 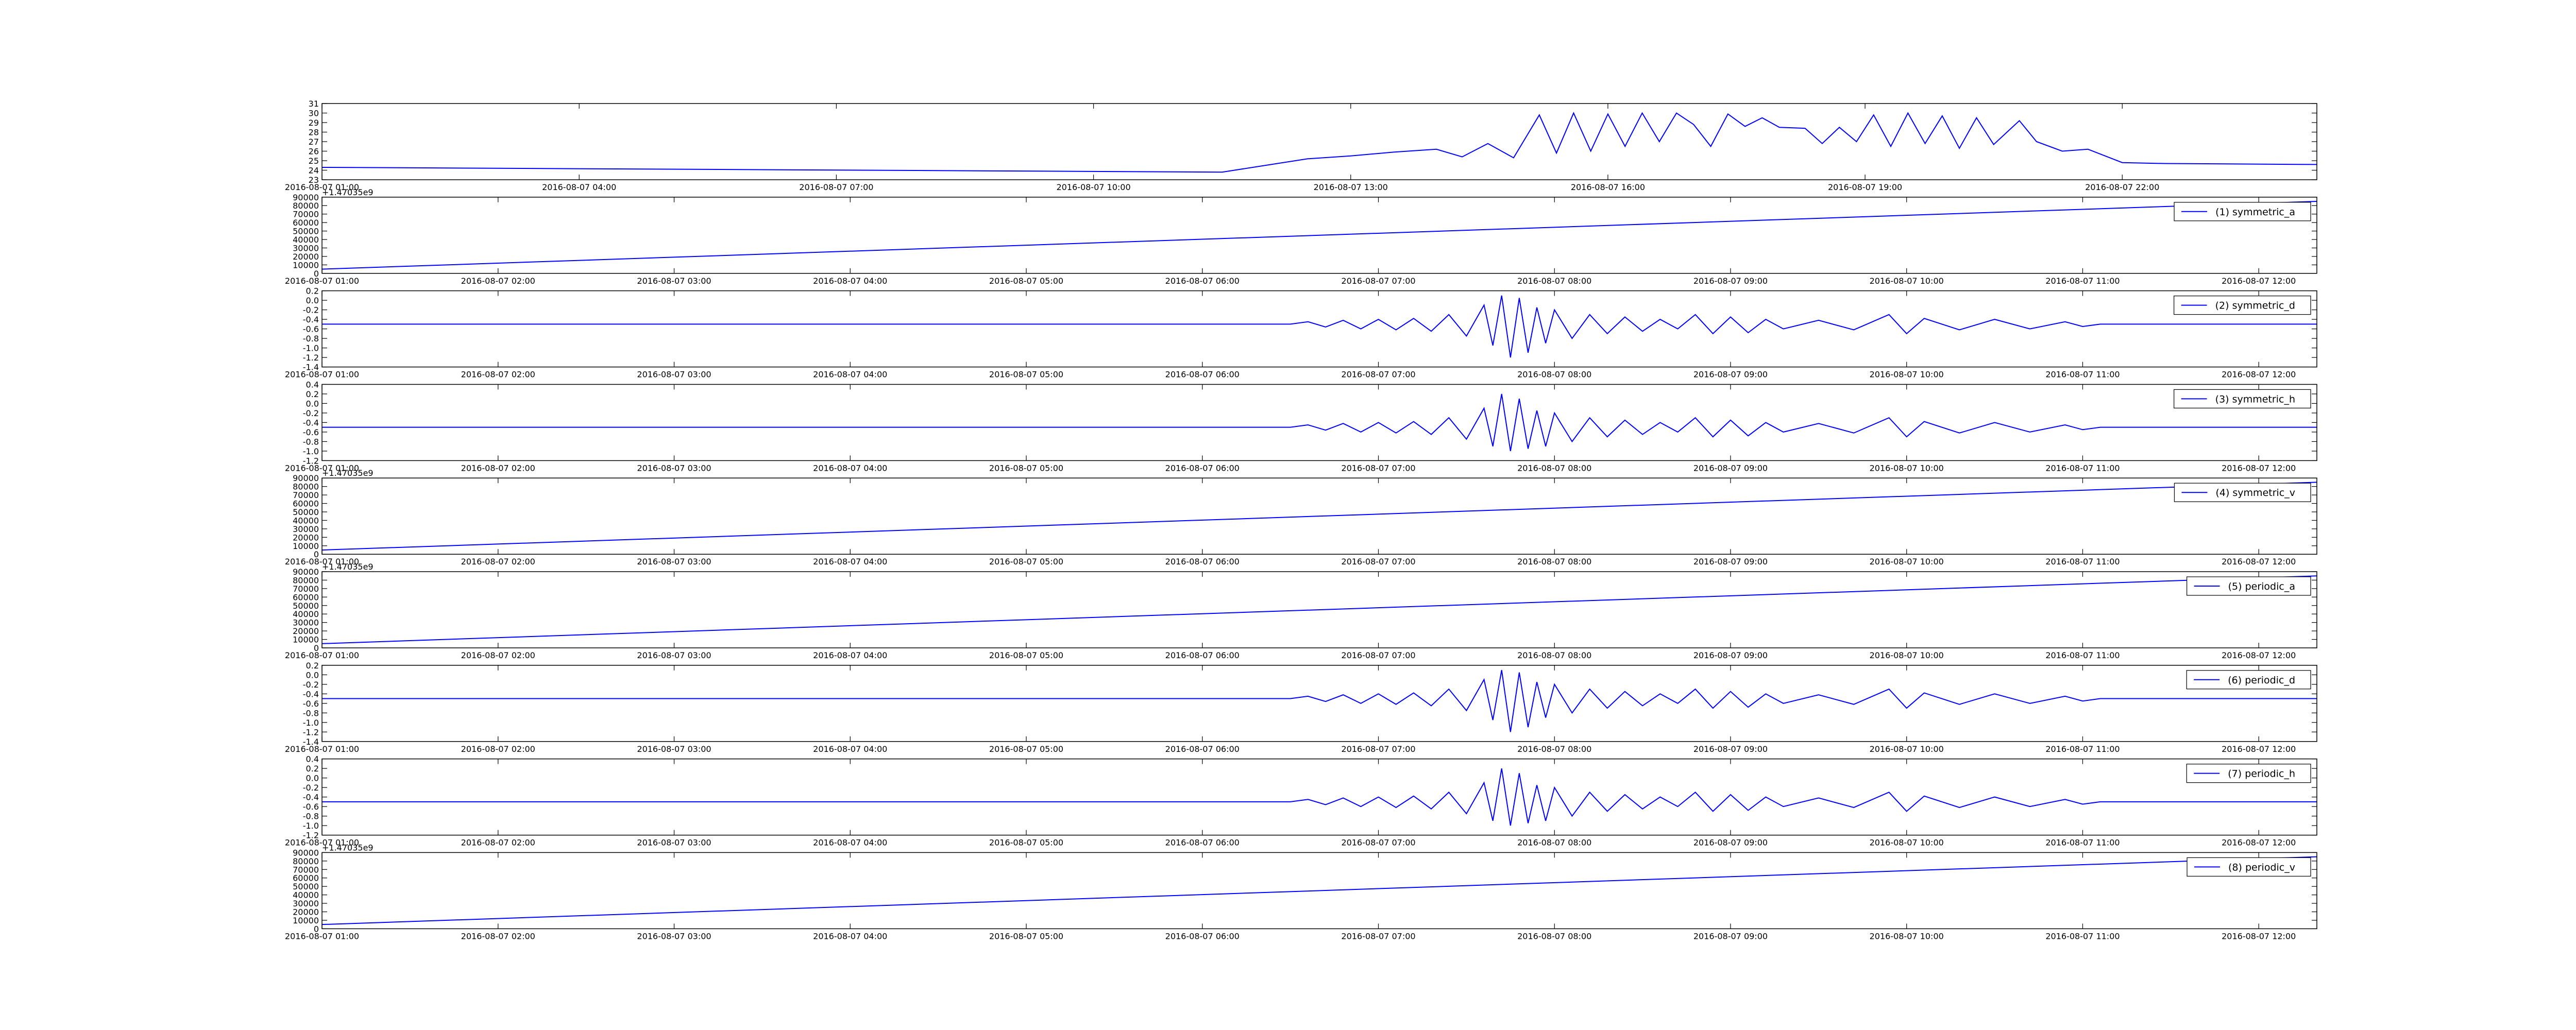 What do you see at coordinates (314, 104) in the screenshot?
I see `y-tick-label: 31` at bounding box center [314, 104].